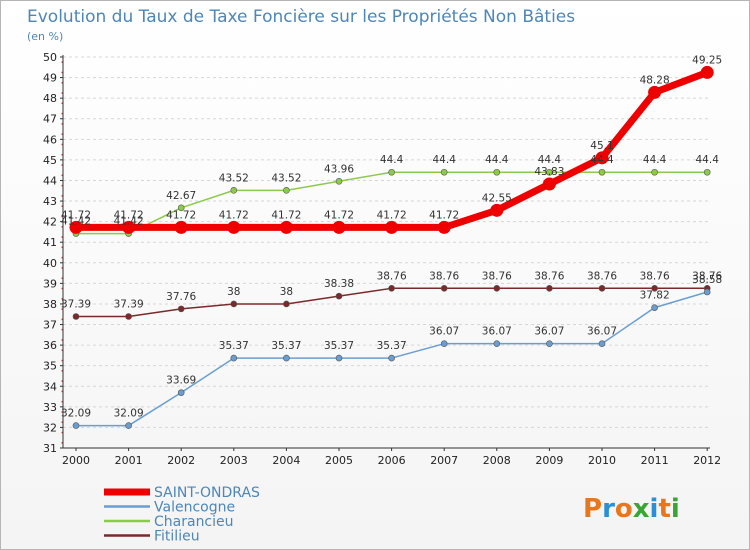 This screenshot has width=750, height=550. Describe the element at coordinates (50, 119) in the screenshot. I see `y-tick-label: 47` at that location.